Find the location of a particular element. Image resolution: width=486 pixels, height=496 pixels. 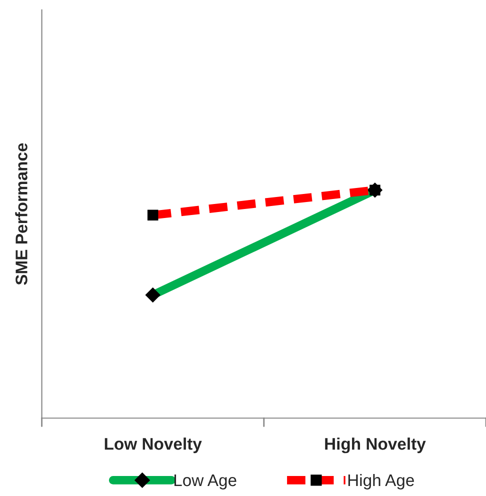

x-tick-label: Low Novelty is located at coordinates (153, 446).